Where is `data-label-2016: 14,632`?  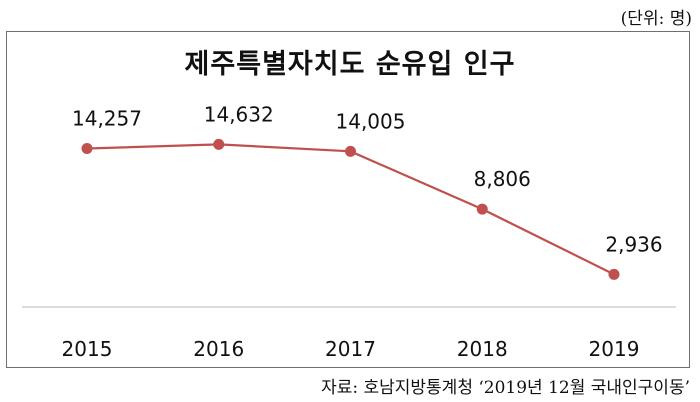
data-label-2016: 14,632 is located at coordinates (239, 114).